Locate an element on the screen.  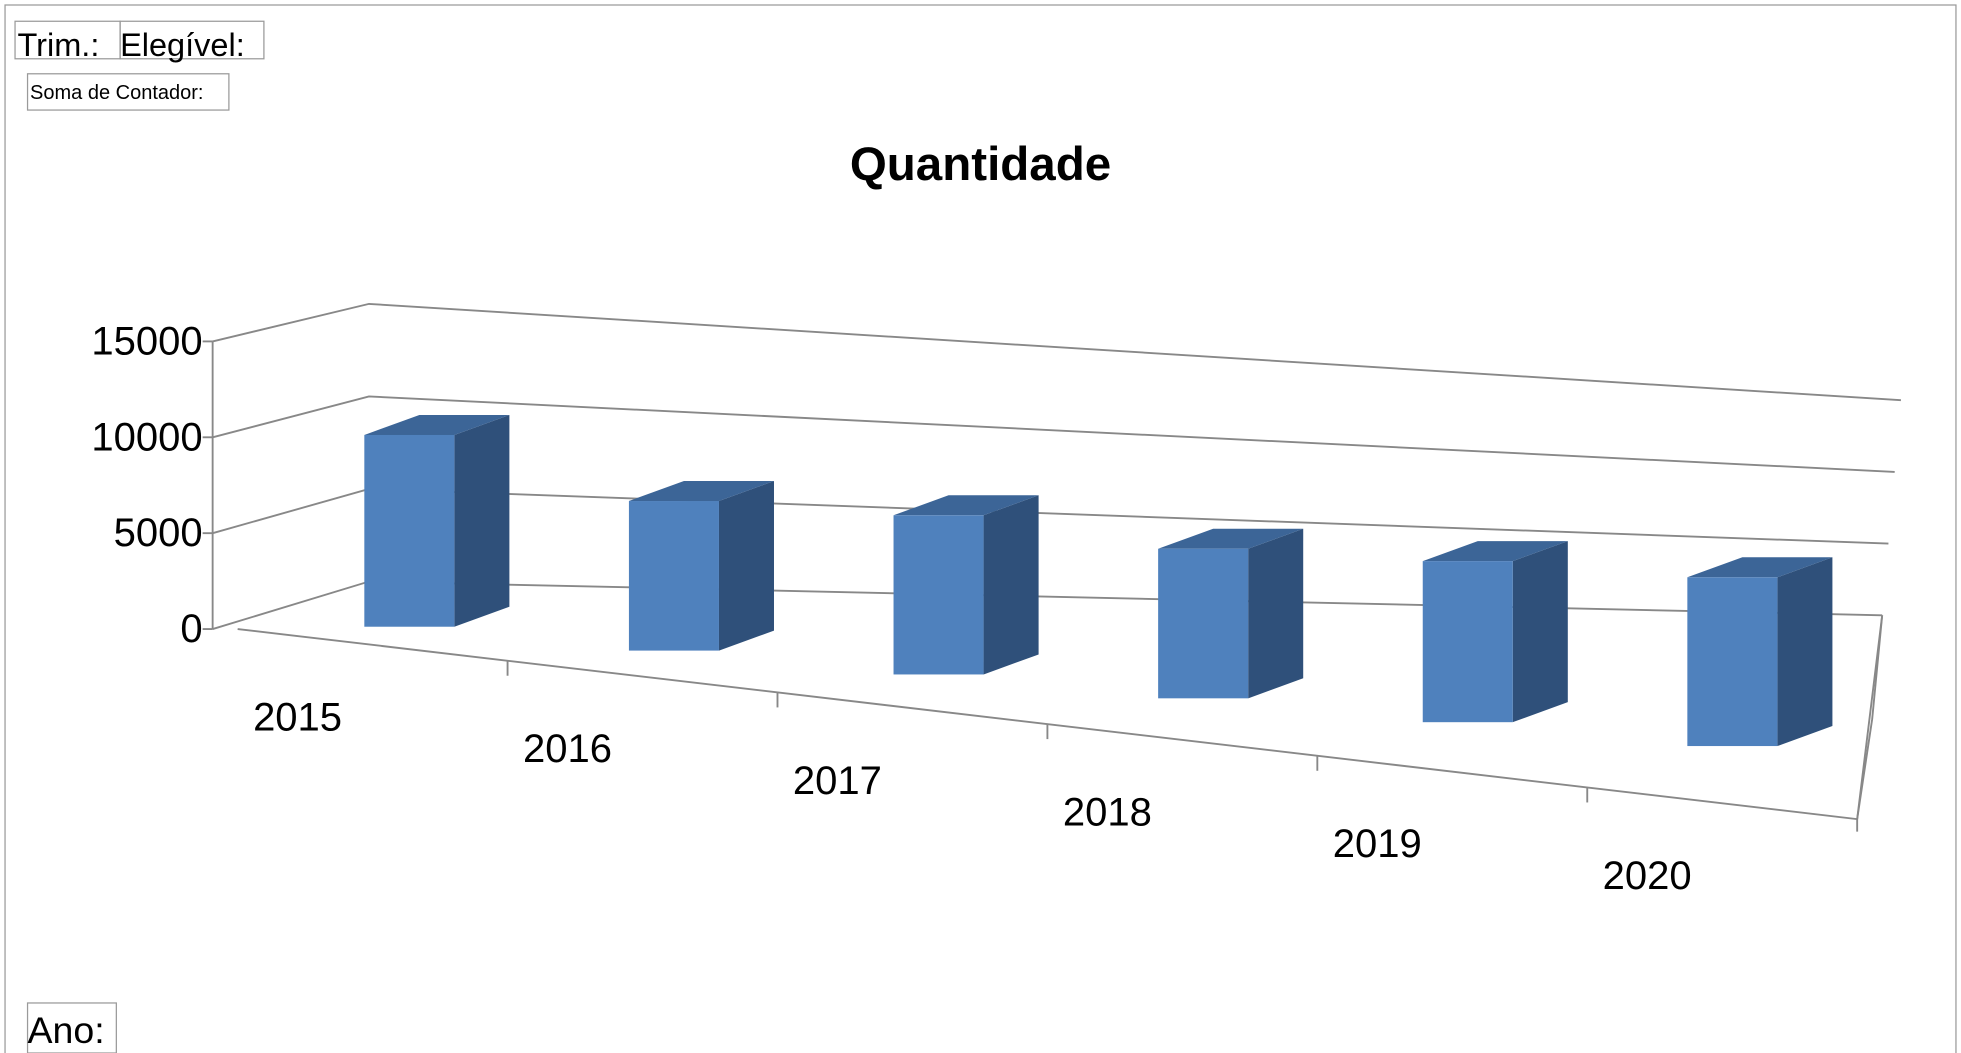
y-tick-label: 10000 is located at coordinates (146, 437).